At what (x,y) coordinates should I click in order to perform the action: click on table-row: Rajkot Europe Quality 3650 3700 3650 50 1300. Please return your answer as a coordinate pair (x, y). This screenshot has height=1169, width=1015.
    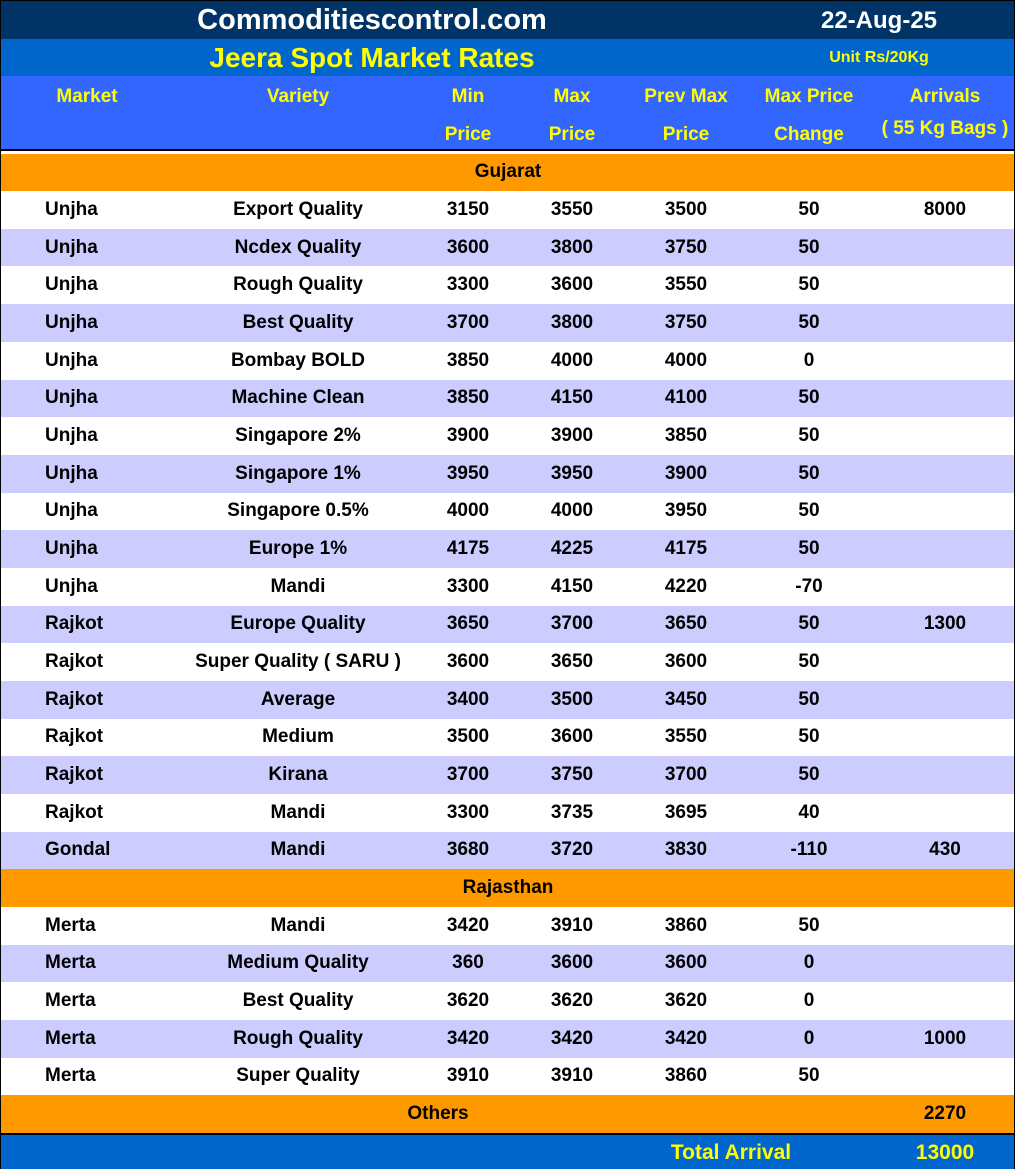
    Looking at the image, I should click on (507, 624).